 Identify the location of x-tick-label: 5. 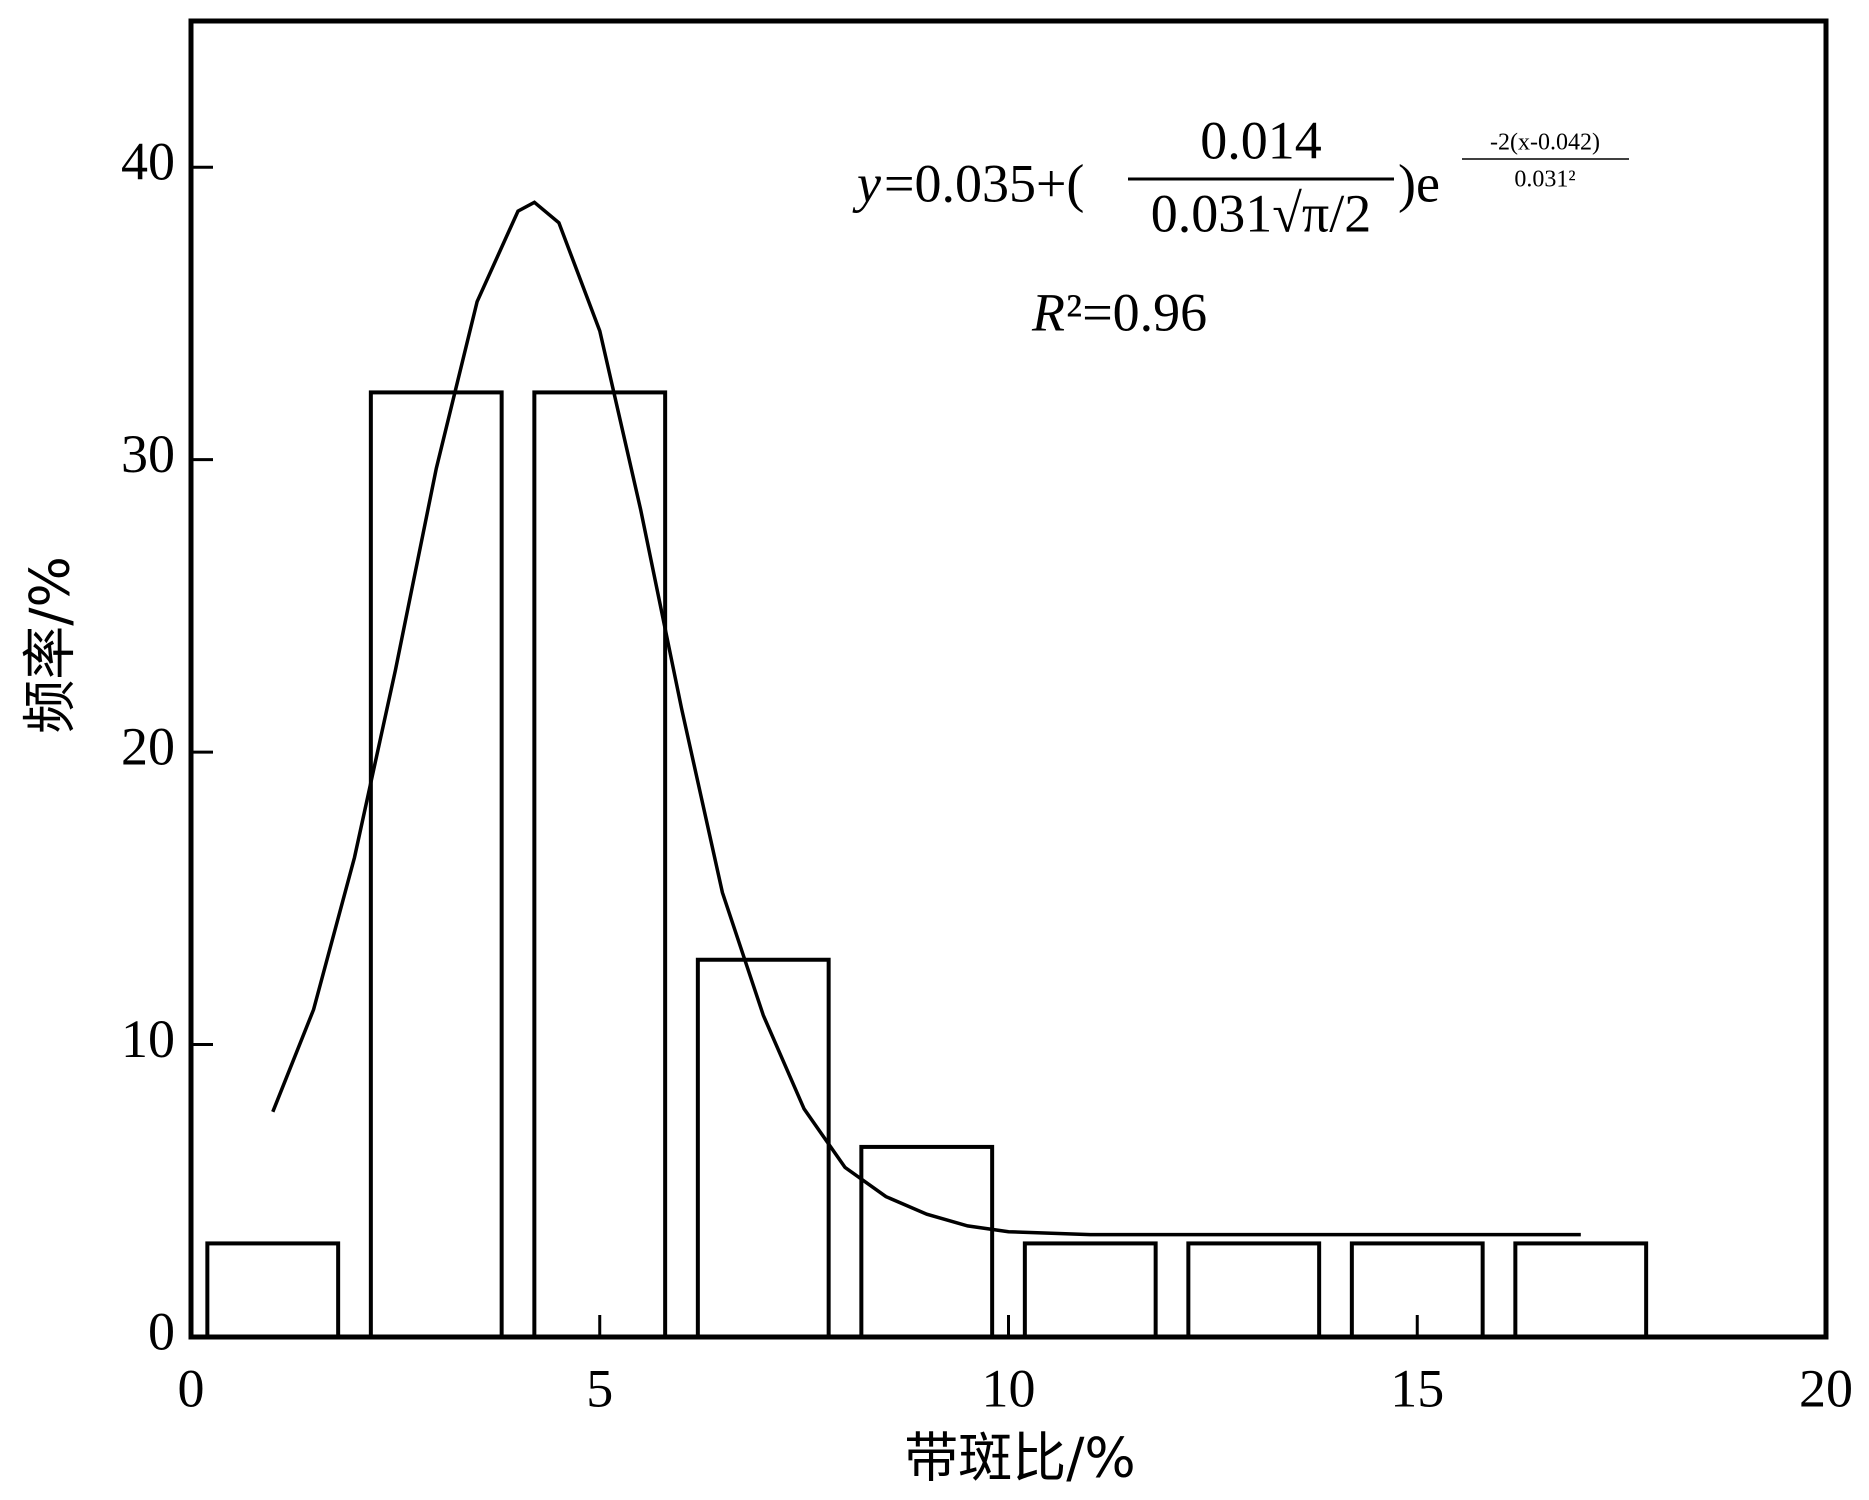
(599, 1388).